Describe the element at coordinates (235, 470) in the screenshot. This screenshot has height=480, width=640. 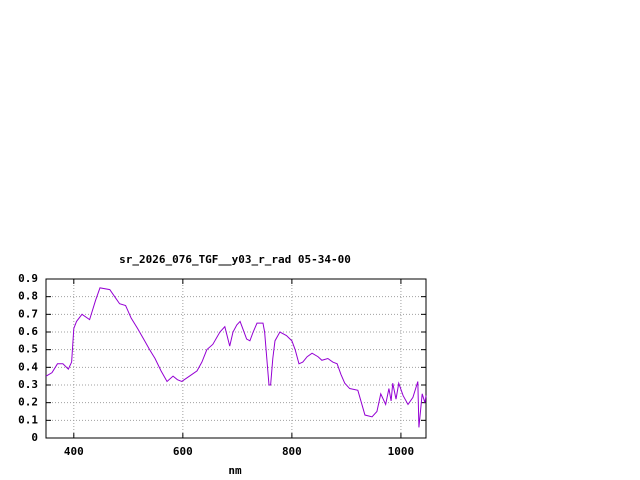
I see `x-axis-label: nm` at that location.